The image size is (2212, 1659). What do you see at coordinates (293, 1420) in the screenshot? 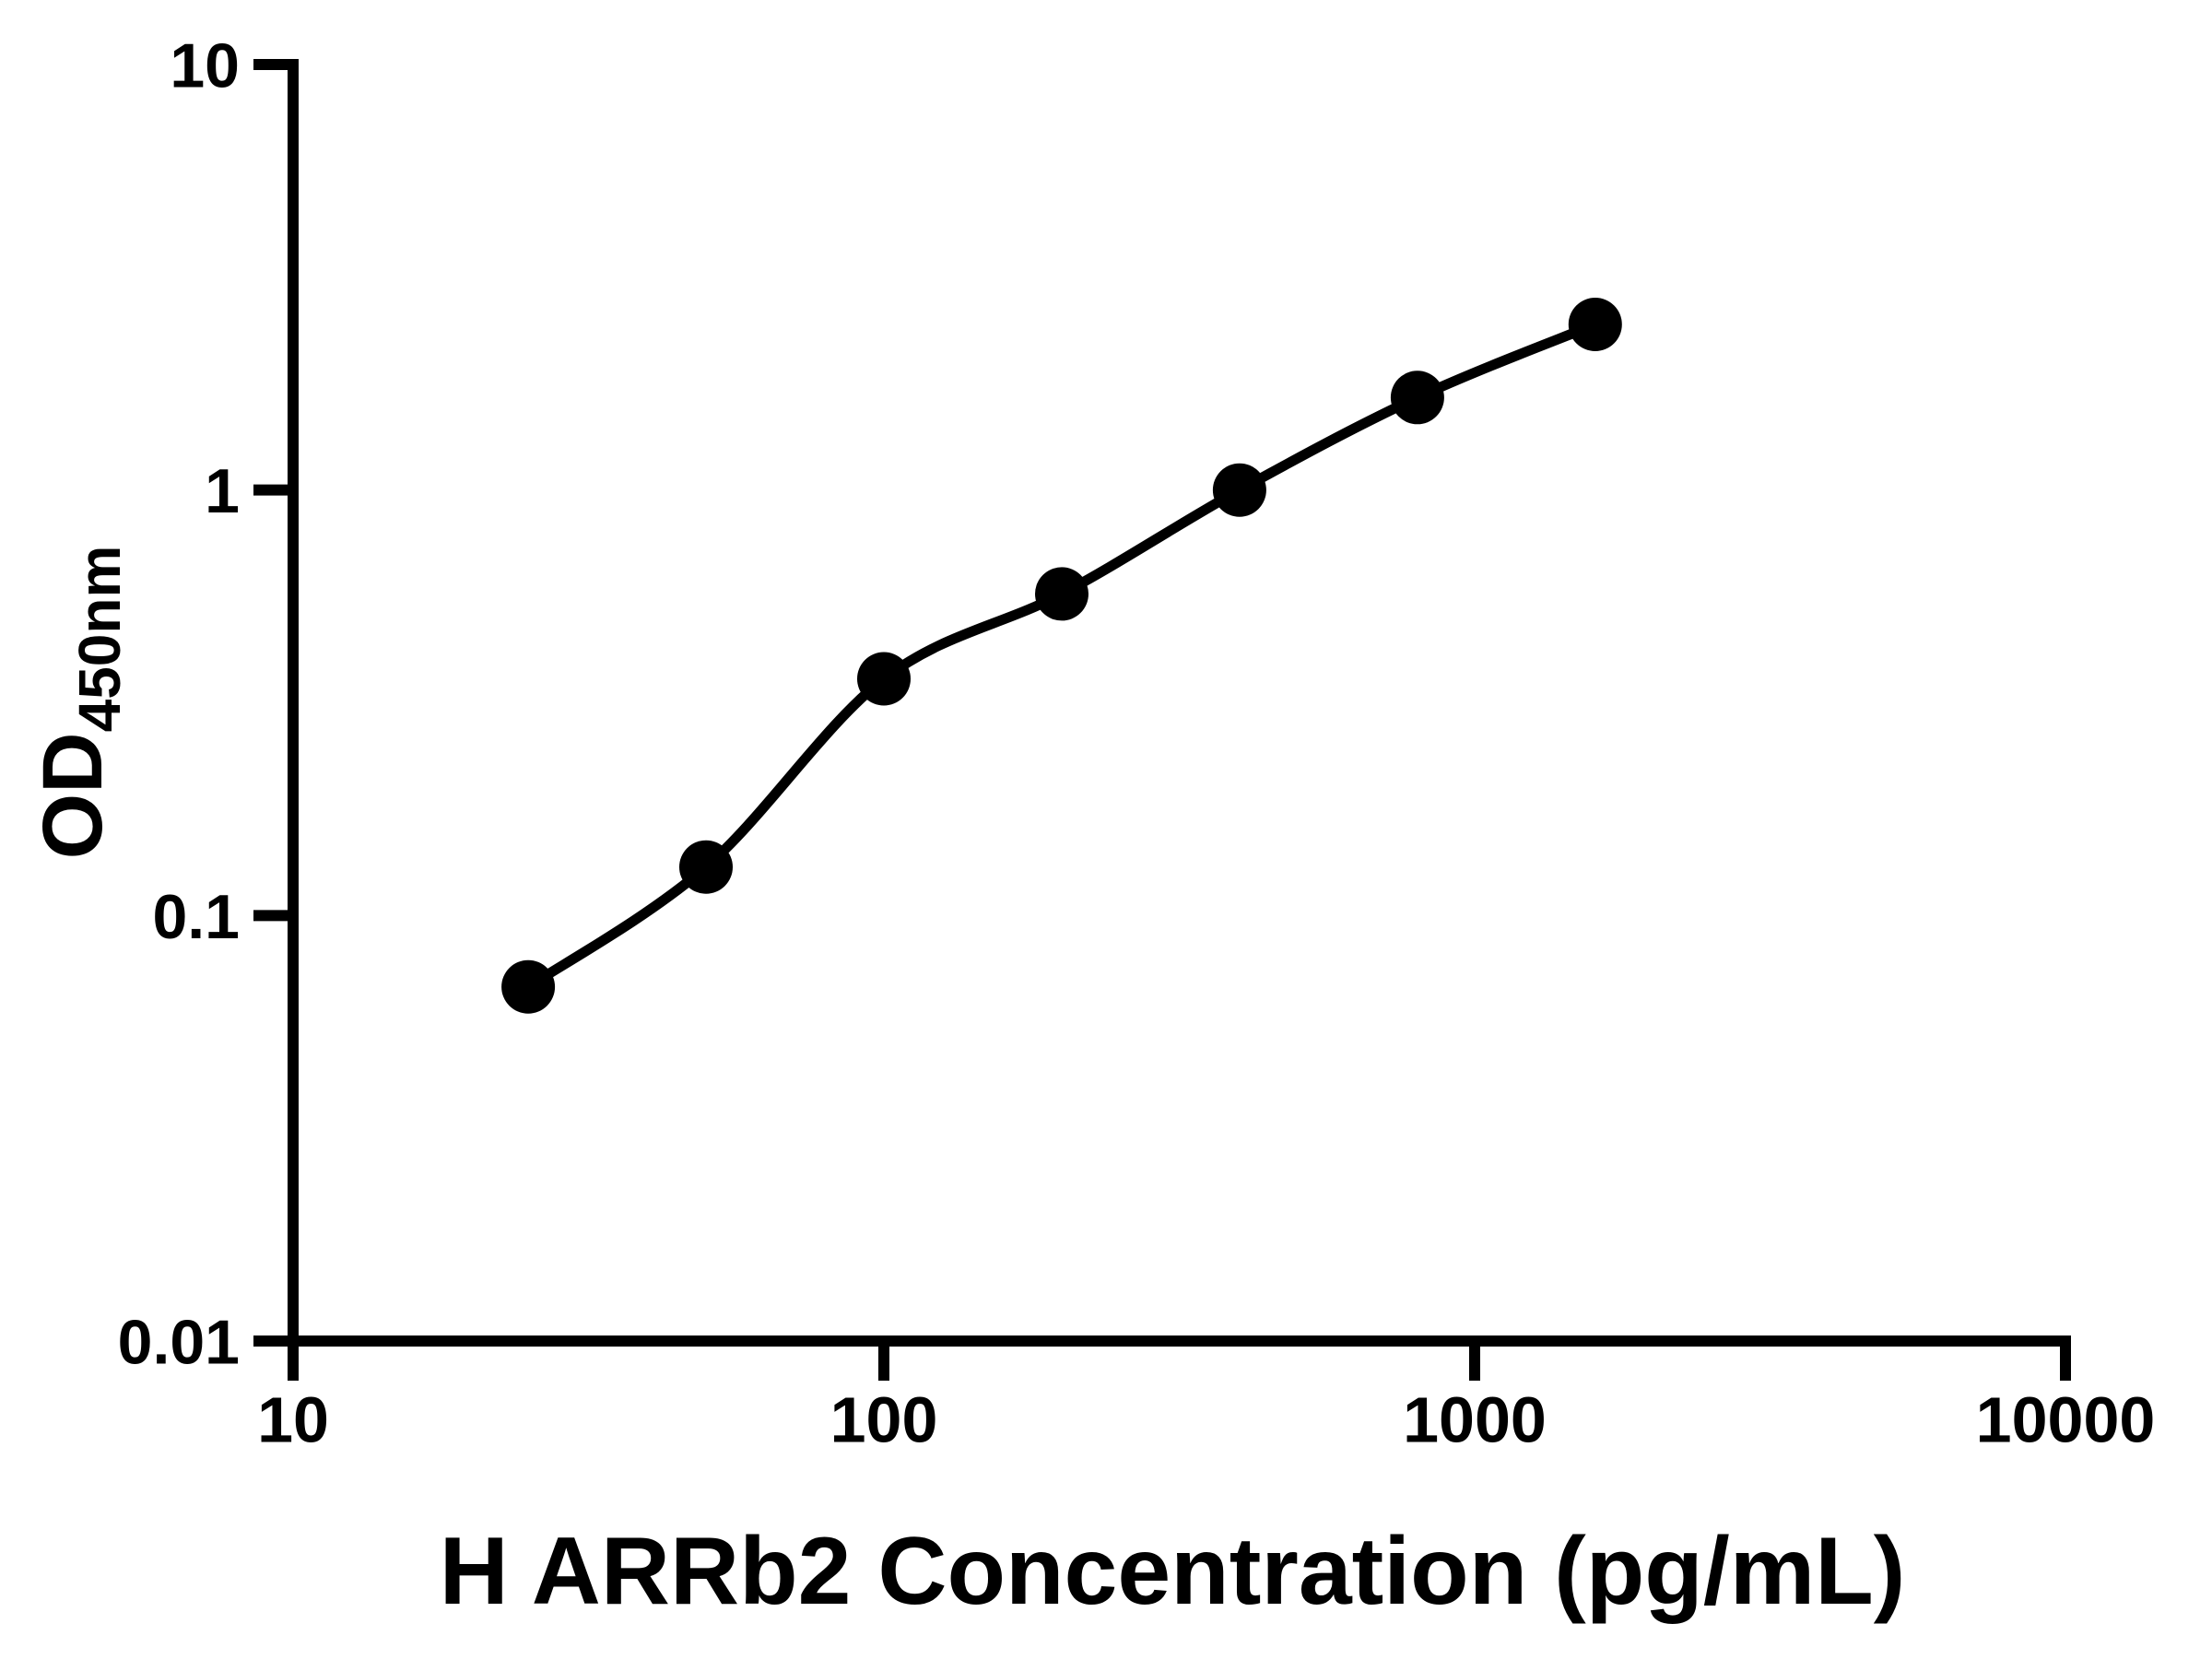
I see `x-tick-label: 10` at bounding box center [293, 1420].